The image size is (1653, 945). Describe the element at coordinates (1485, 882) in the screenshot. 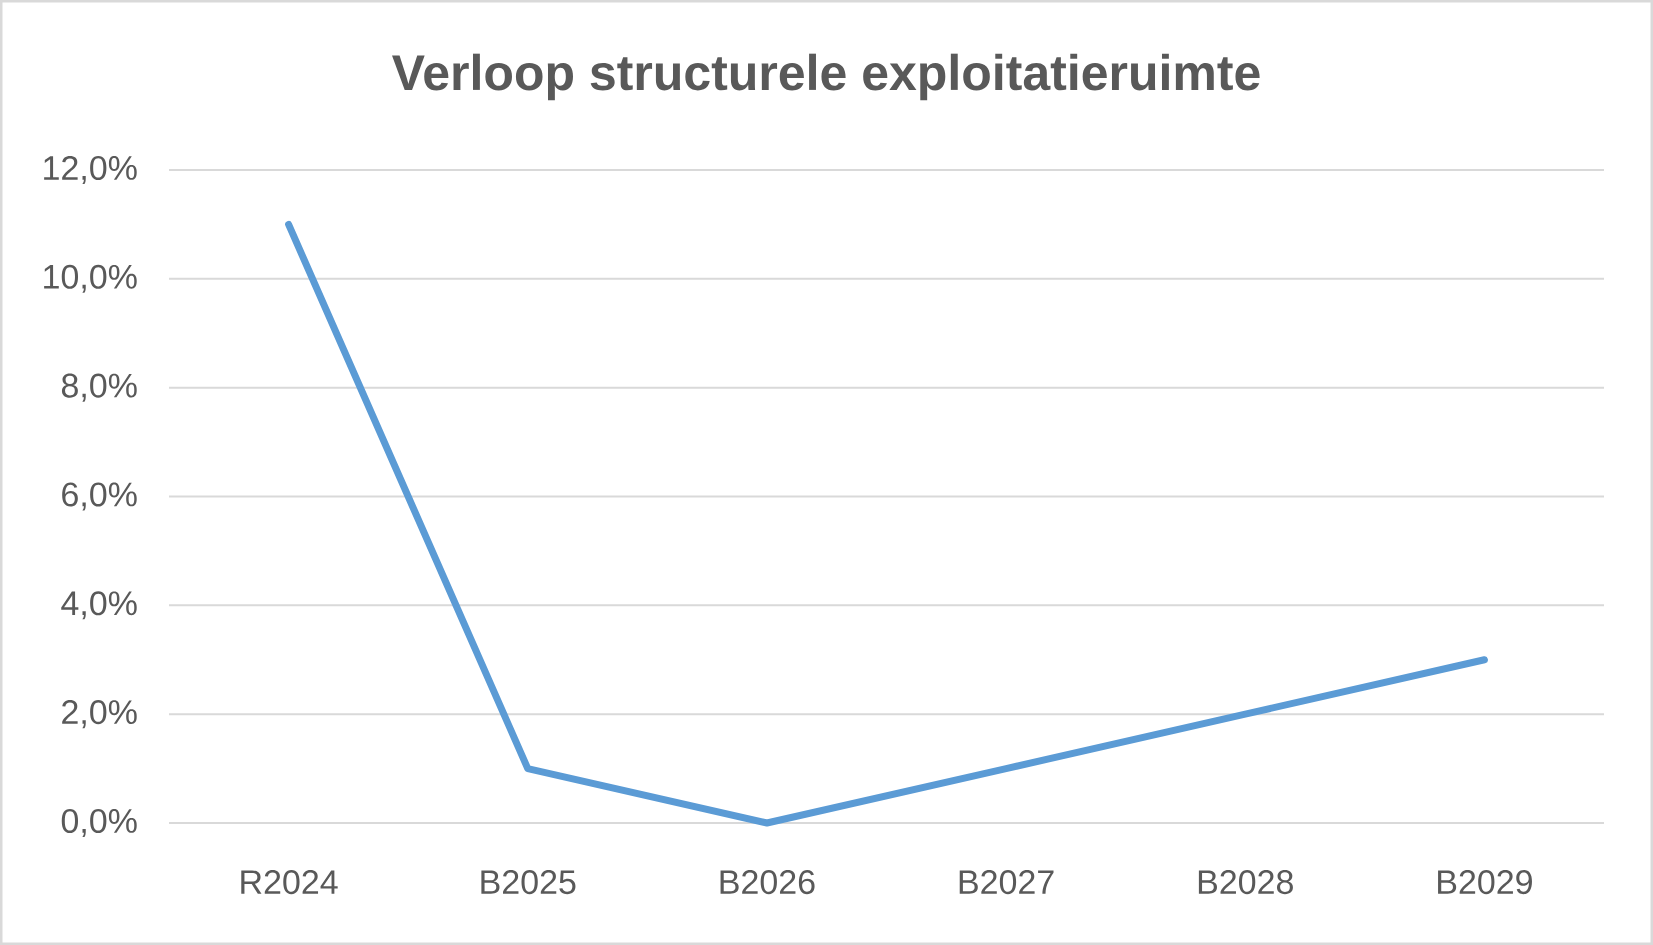

I see `x-tick-label: B2029` at that location.